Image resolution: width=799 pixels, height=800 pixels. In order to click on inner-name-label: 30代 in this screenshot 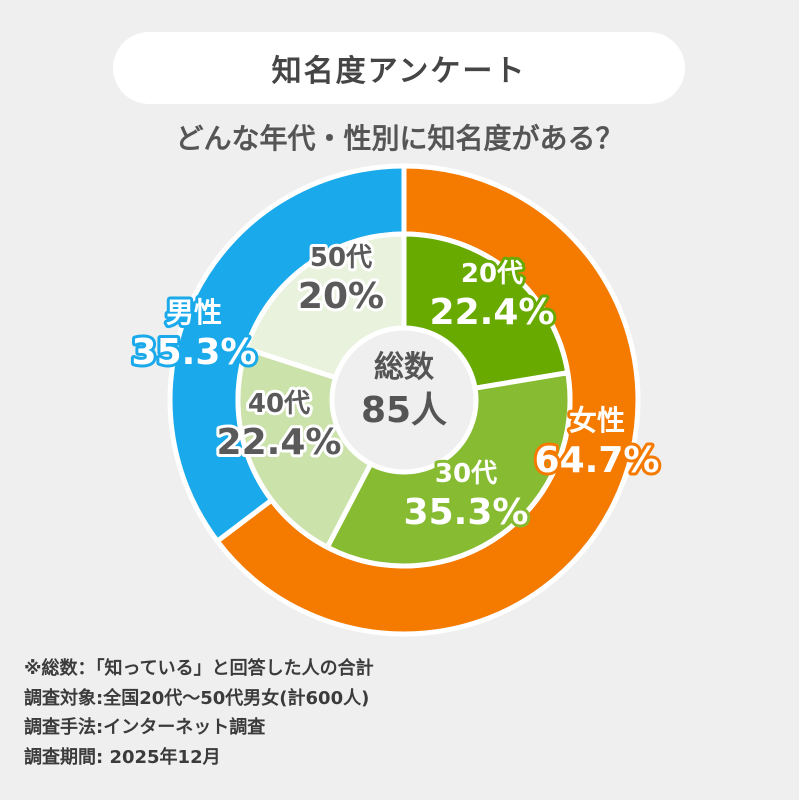, I will do `click(466, 474)`.